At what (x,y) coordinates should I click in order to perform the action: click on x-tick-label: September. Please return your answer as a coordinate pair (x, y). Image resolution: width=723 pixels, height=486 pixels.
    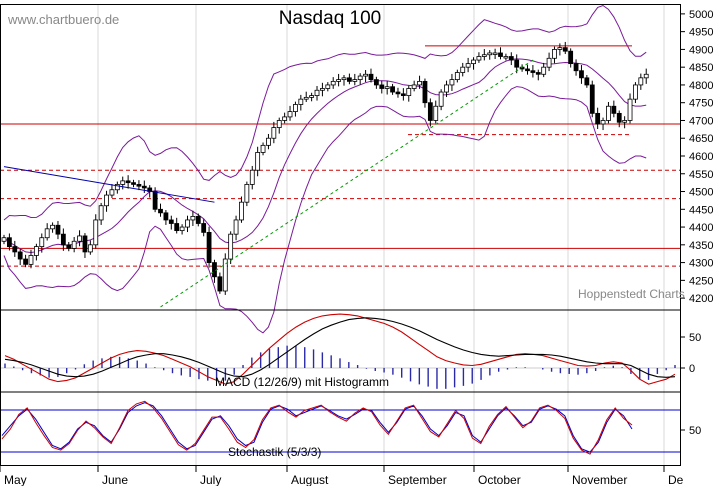
    Looking at the image, I should click on (417, 479).